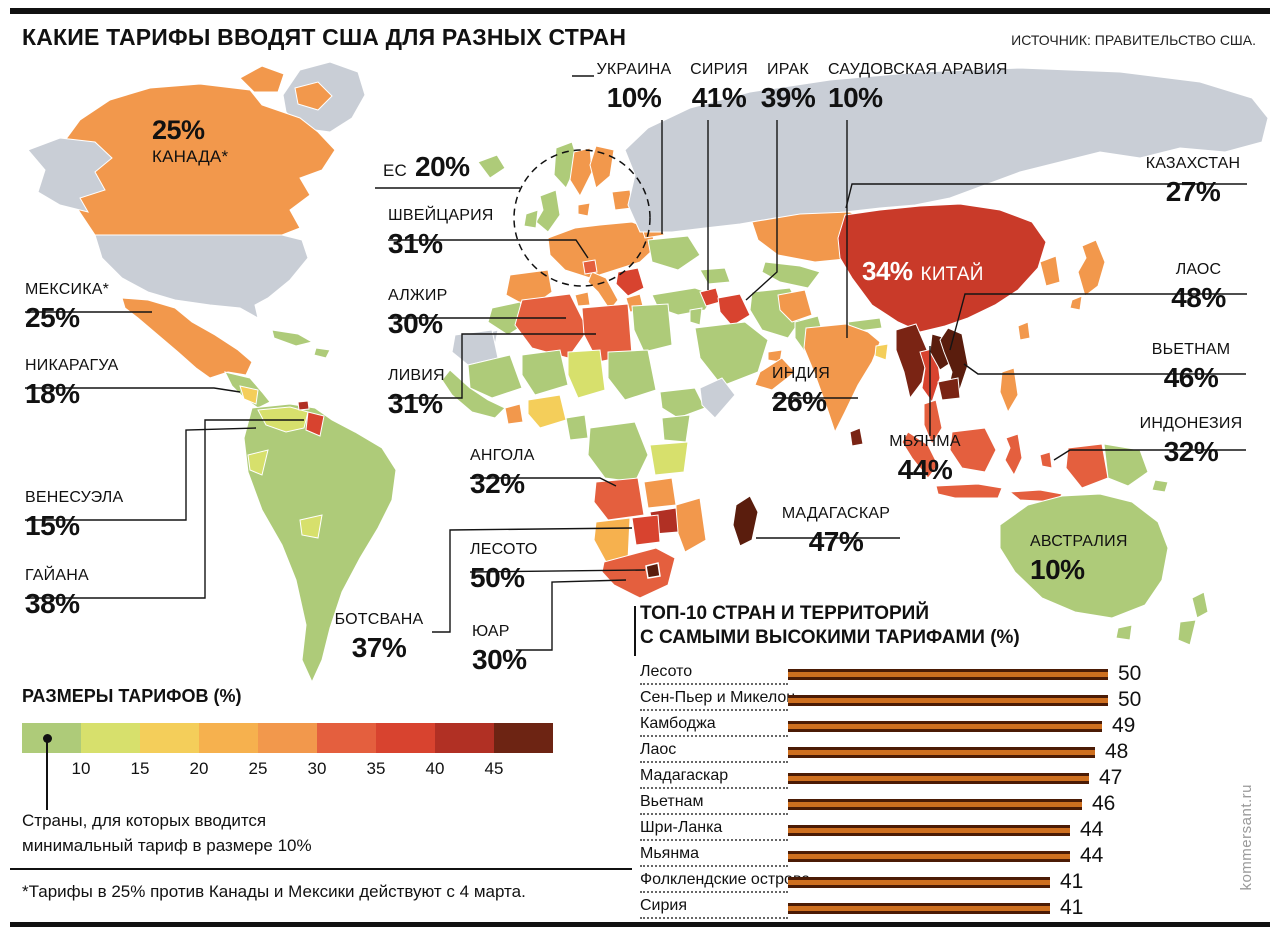 This screenshot has height=949, width=1280. What do you see at coordinates (47, 776) in the screenshot?
I see `legend-min-dot-line` at bounding box center [47, 776].